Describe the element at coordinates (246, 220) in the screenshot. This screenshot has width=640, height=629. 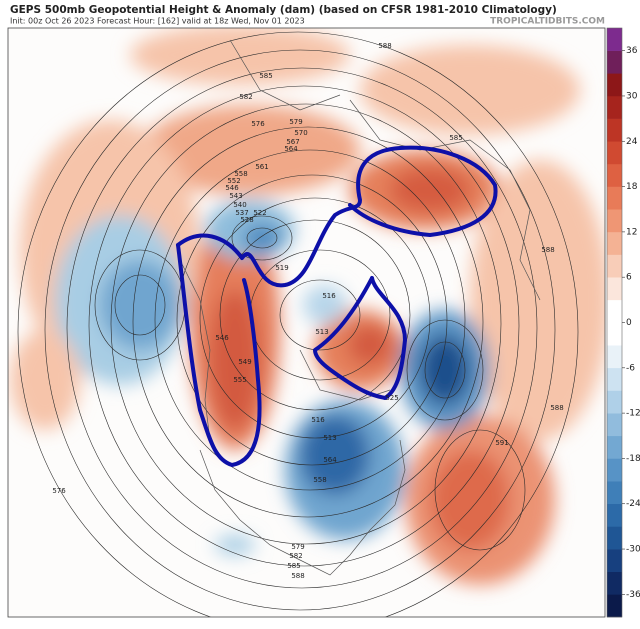
I see `contour-label: 528` at that location.